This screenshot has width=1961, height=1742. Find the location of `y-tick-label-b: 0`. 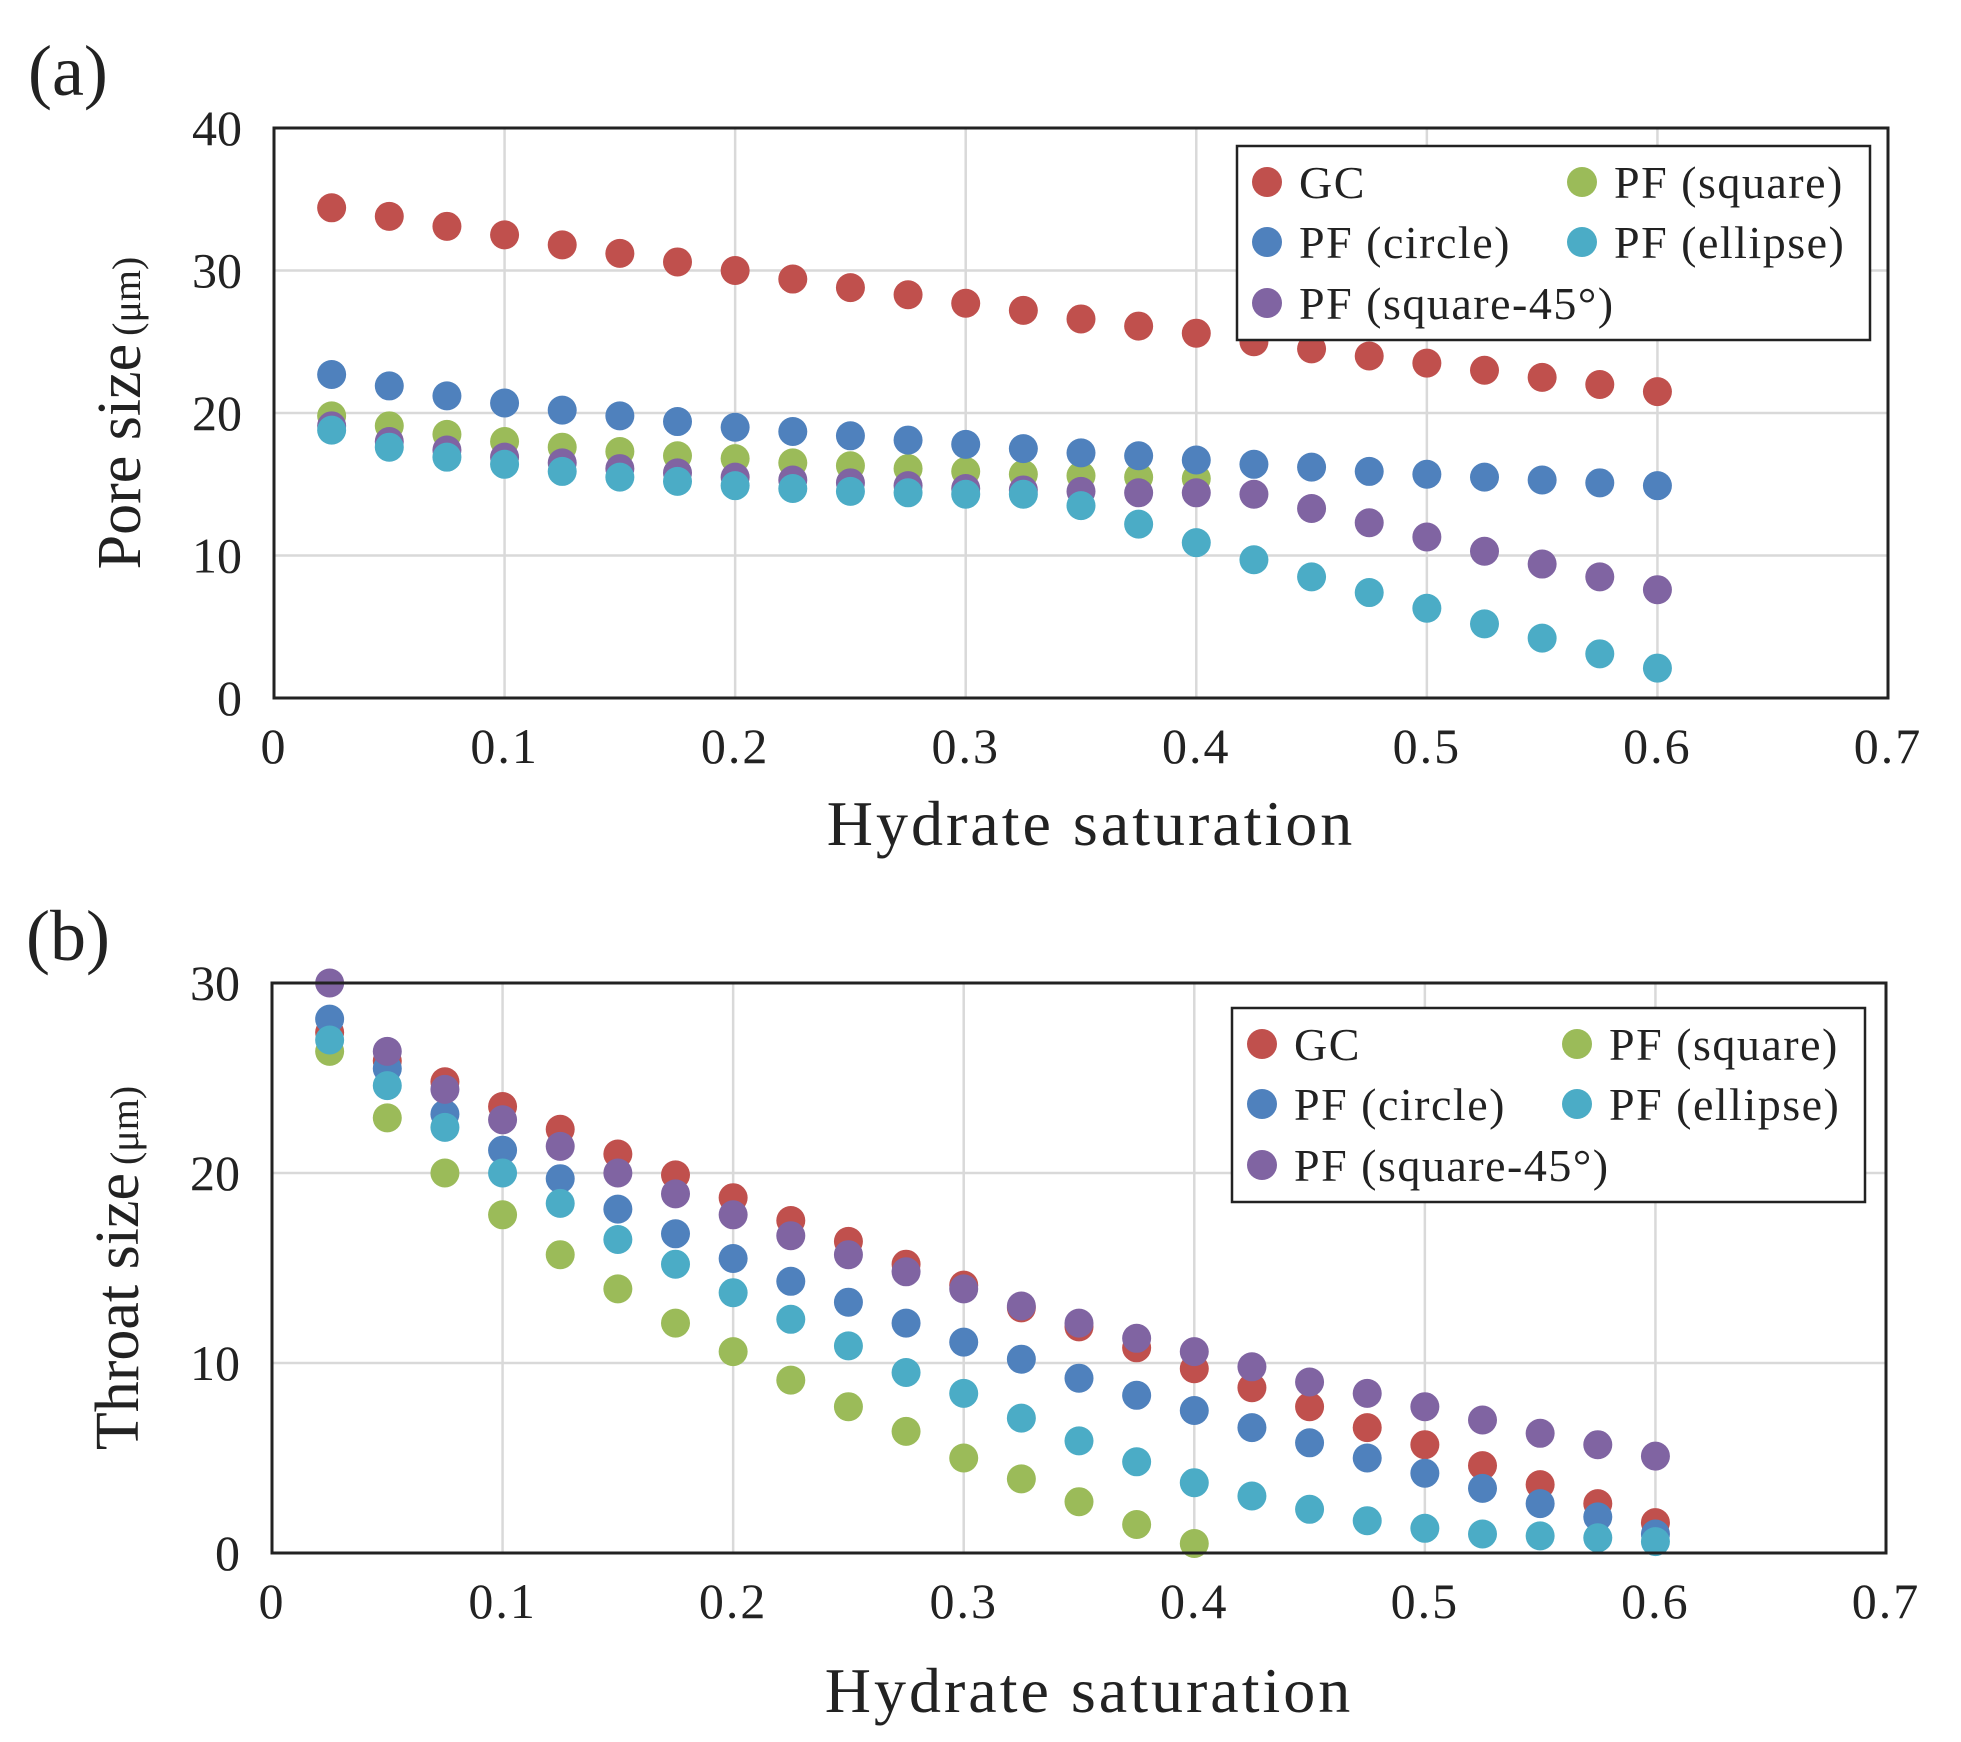

y-tick-label-b: 0 is located at coordinates (227, 1553).